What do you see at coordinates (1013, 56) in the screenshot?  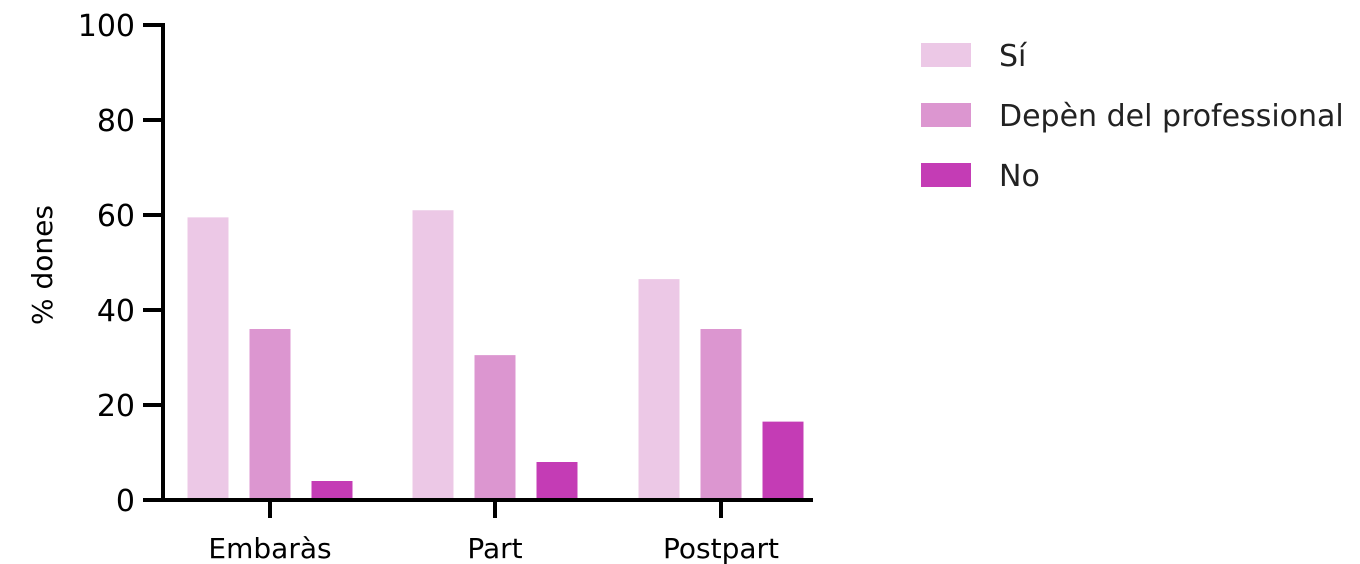 I see `legend-label: Sí` at bounding box center [1013, 56].